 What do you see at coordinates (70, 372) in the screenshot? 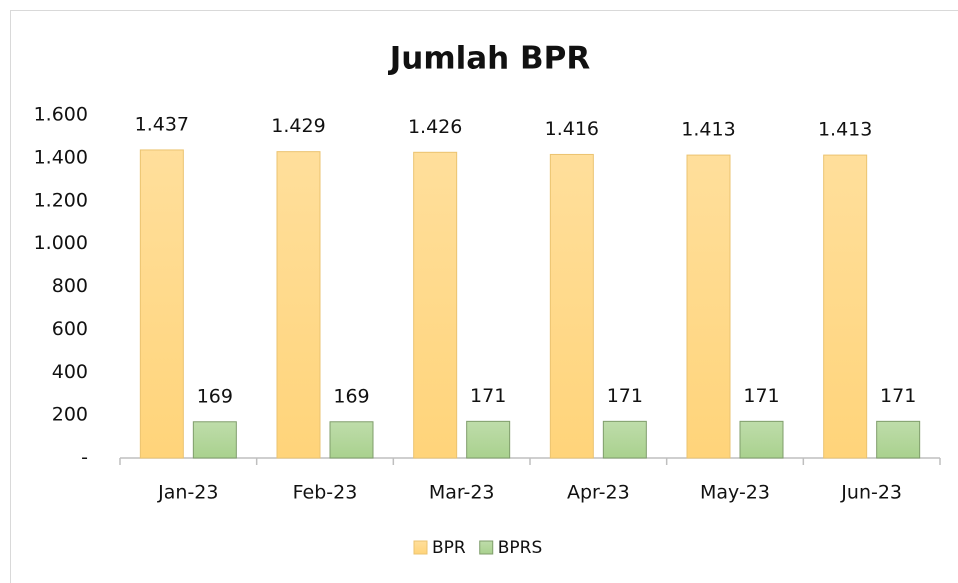
I see `y-tick-label: 400` at bounding box center [70, 372].